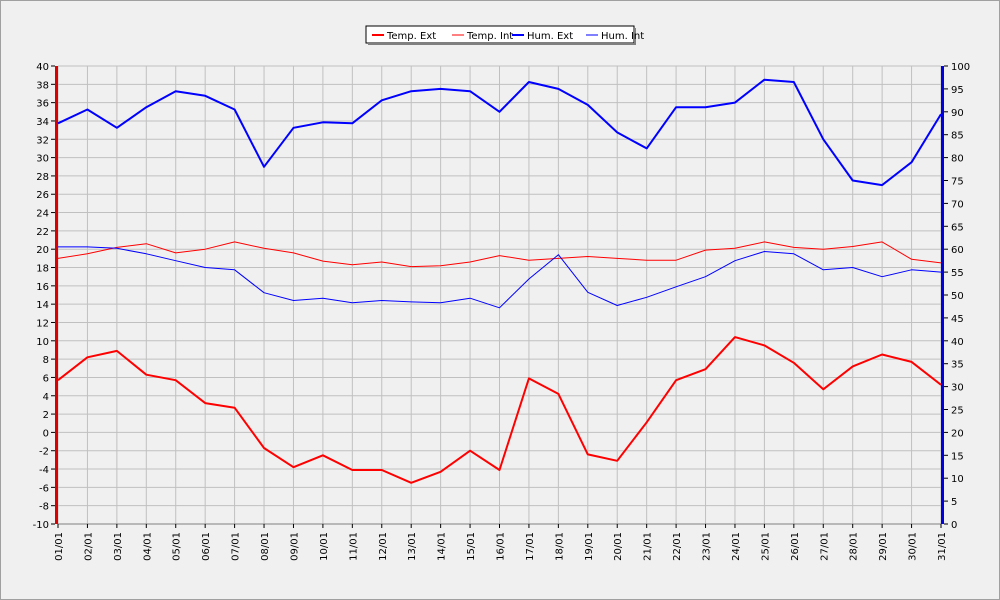 The width and height of the screenshot is (1000, 600). What do you see at coordinates (957, 90) in the screenshot?
I see `right-tick-label: 95` at bounding box center [957, 90].